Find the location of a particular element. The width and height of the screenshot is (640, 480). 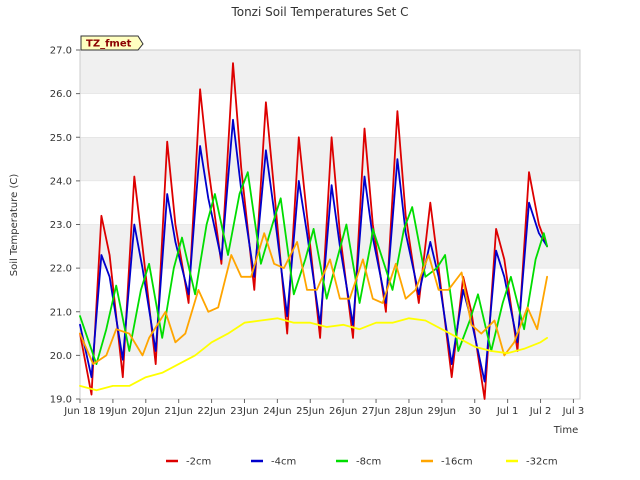

x-tick-label: Jul 2 is located at coordinates (540, 411).